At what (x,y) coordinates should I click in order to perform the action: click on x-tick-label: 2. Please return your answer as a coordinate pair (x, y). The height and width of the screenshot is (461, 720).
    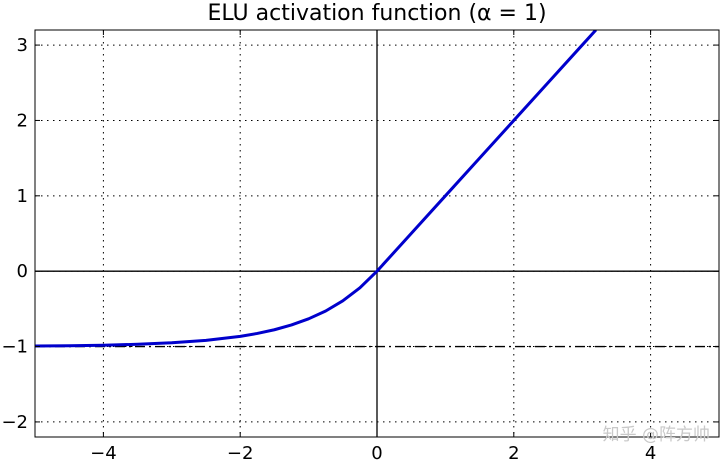
    Looking at the image, I should click on (513, 452).